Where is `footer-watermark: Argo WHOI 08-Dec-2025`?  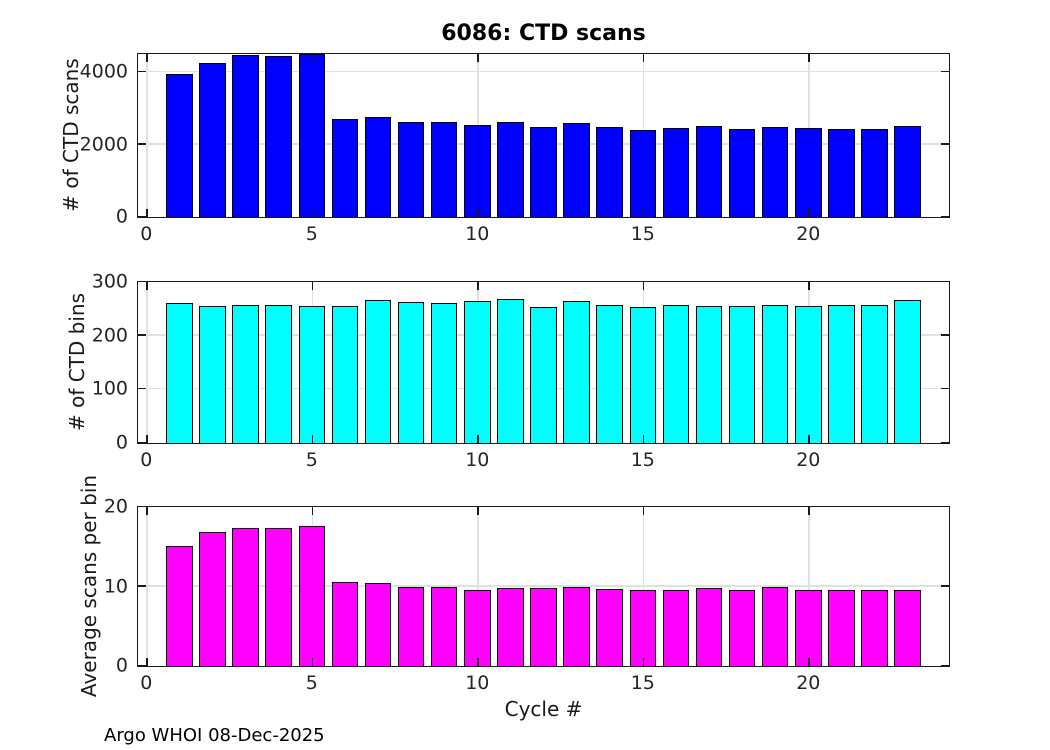
footer-watermark: Argo WHOI 08-Dec-2025 is located at coordinates (214, 735).